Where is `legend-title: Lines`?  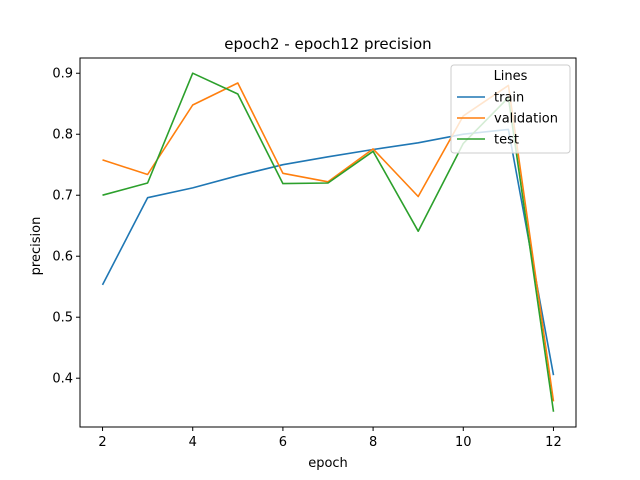
legend-title: Lines is located at coordinates (511, 76).